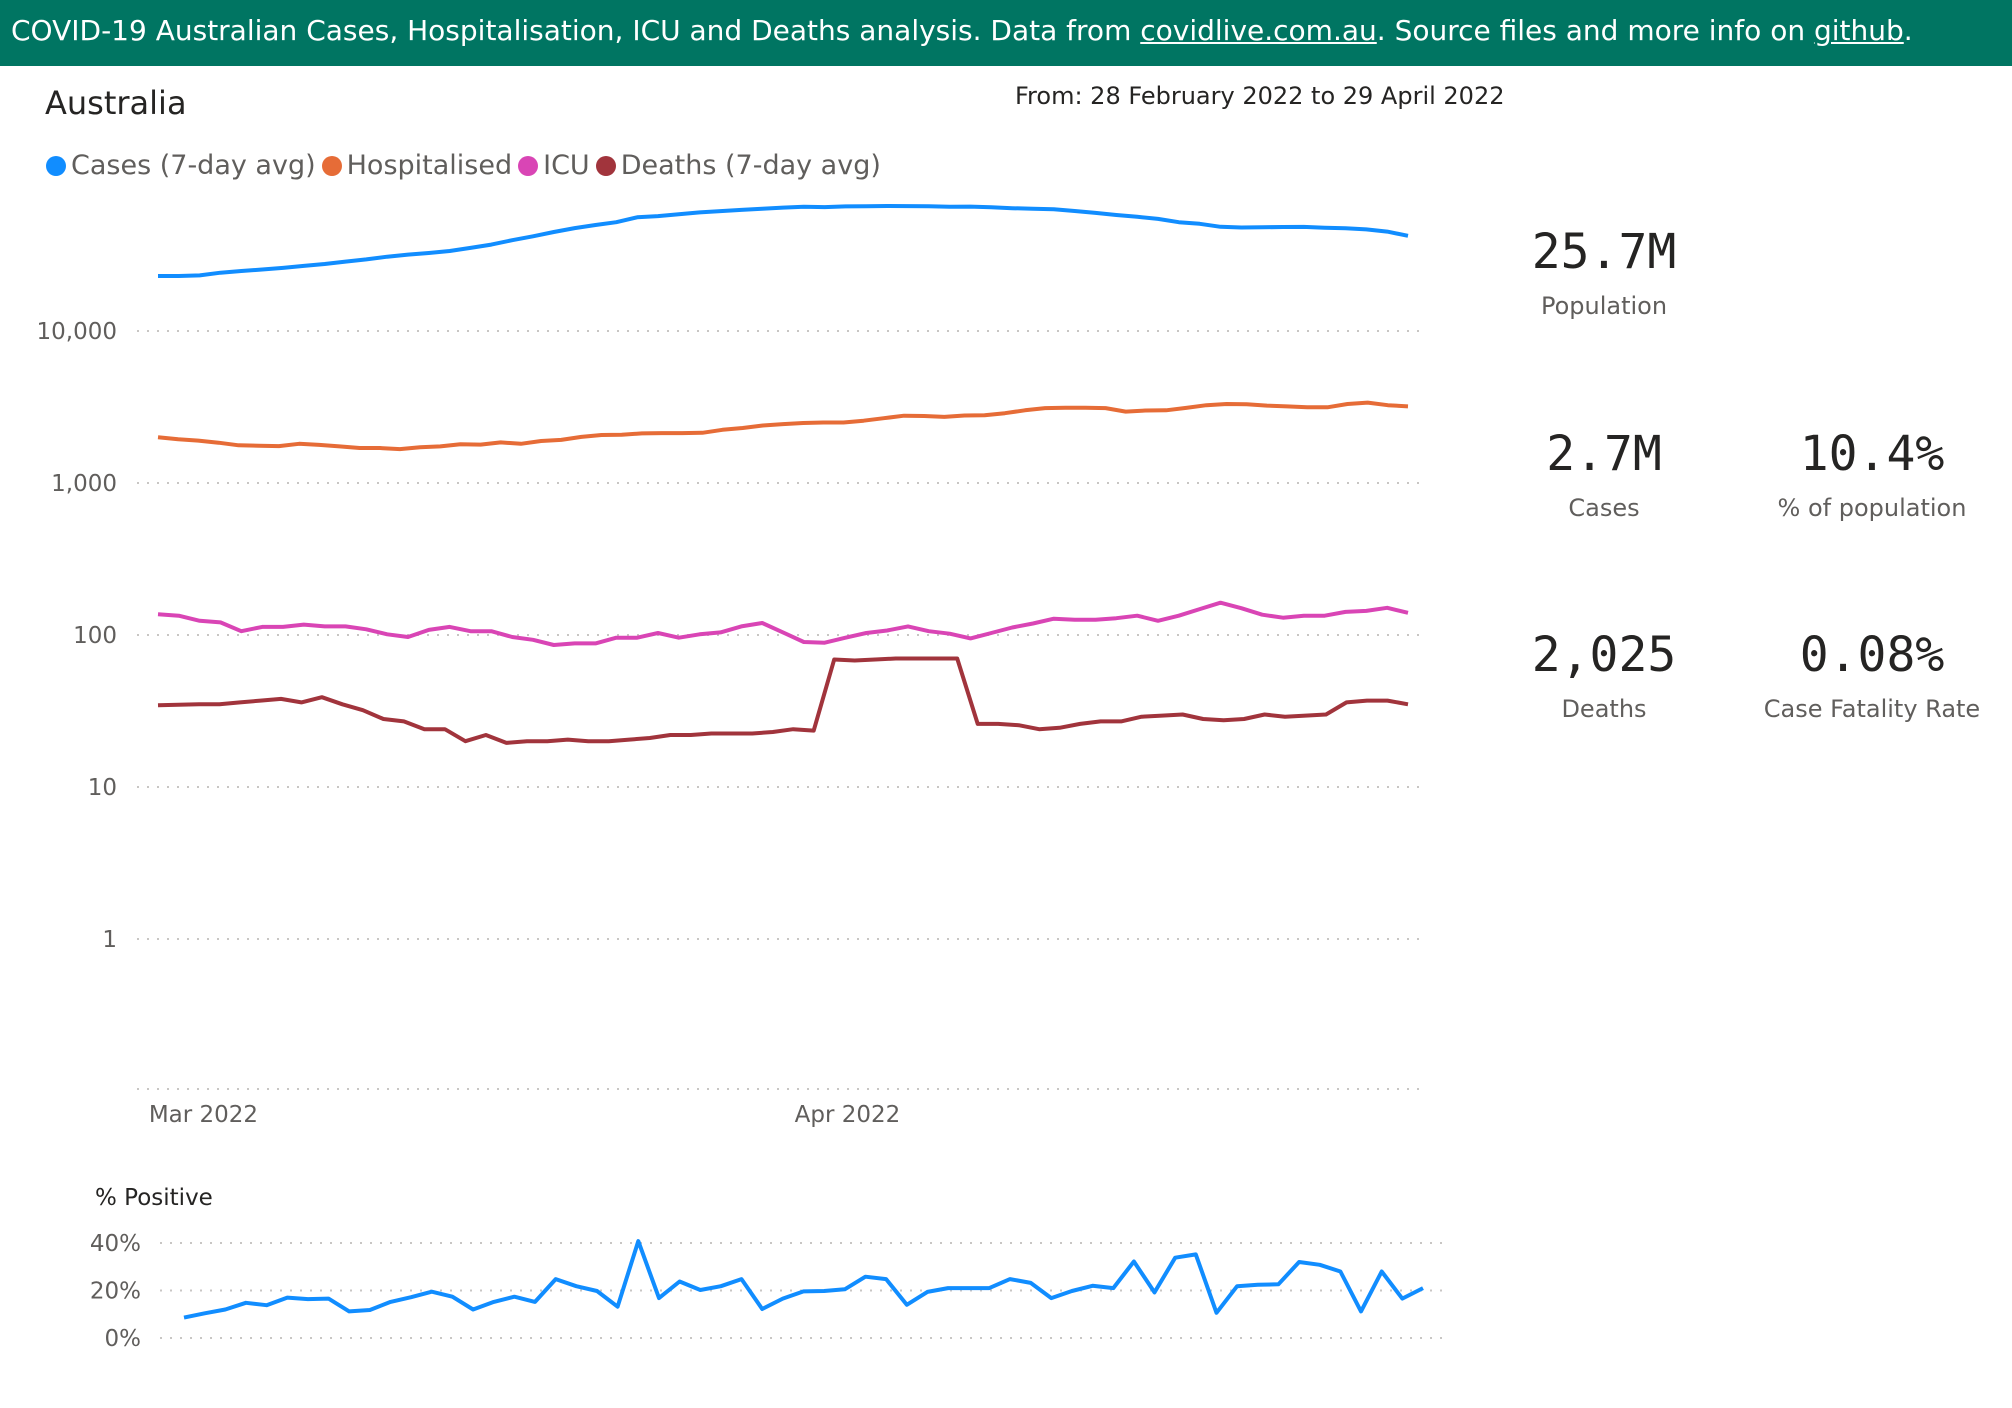 This screenshot has height=1408, width=2012. Describe the element at coordinates (1872, 709) in the screenshot. I see `cfr-label: Case Fatality Rate` at that location.